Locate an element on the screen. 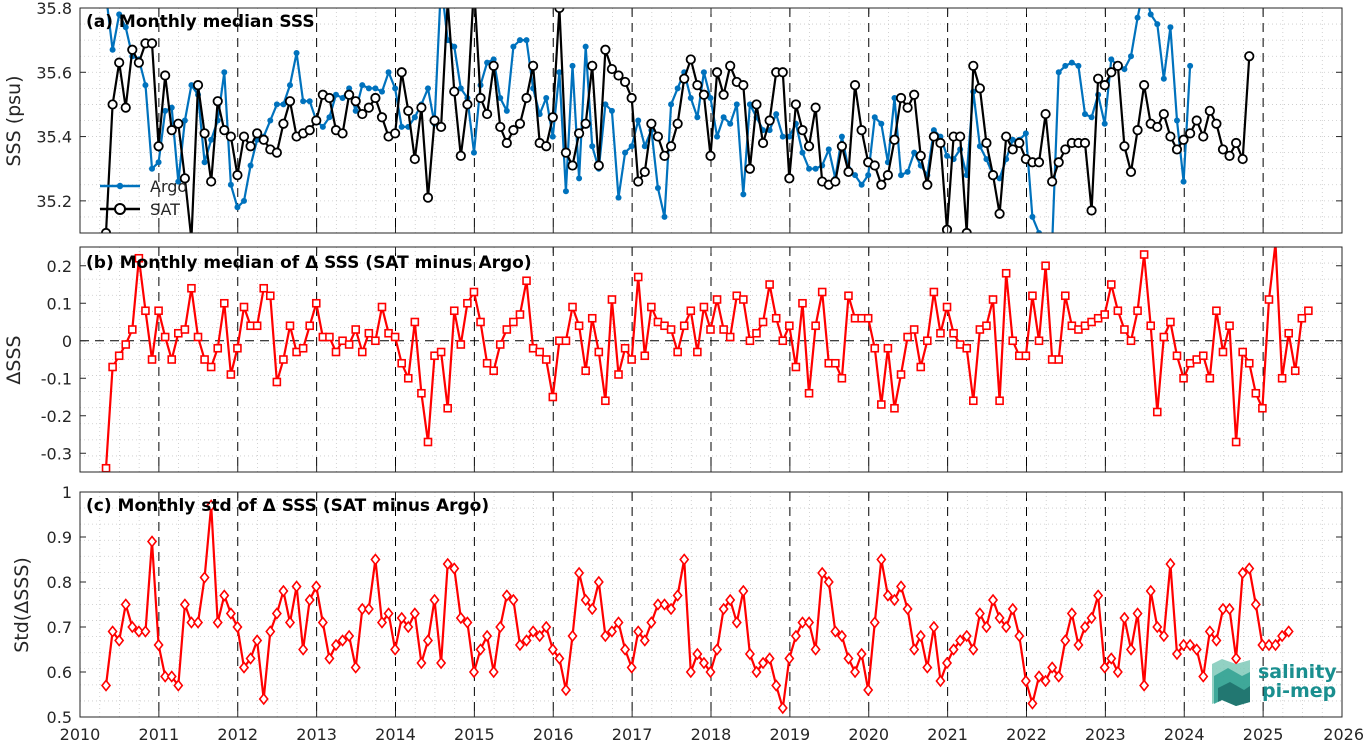  legend-argo-label: Argo is located at coordinates (168, 186).